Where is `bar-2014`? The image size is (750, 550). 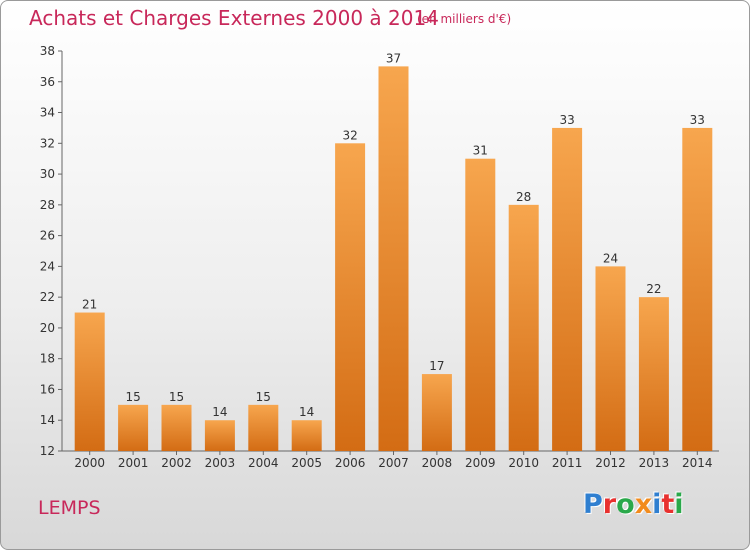 bar-2014 is located at coordinates (697, 289).